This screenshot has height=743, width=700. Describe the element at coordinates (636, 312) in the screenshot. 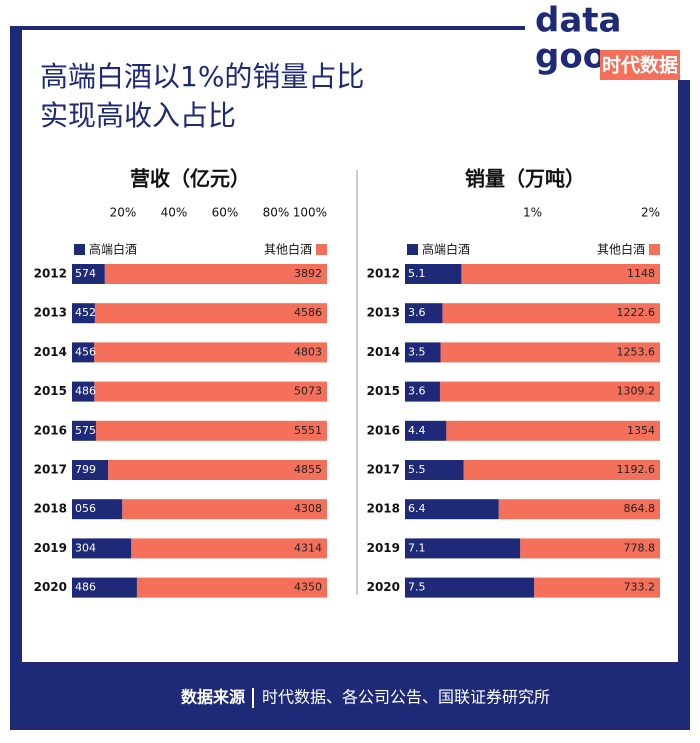

I see `value-label: 1222.6` at that location.